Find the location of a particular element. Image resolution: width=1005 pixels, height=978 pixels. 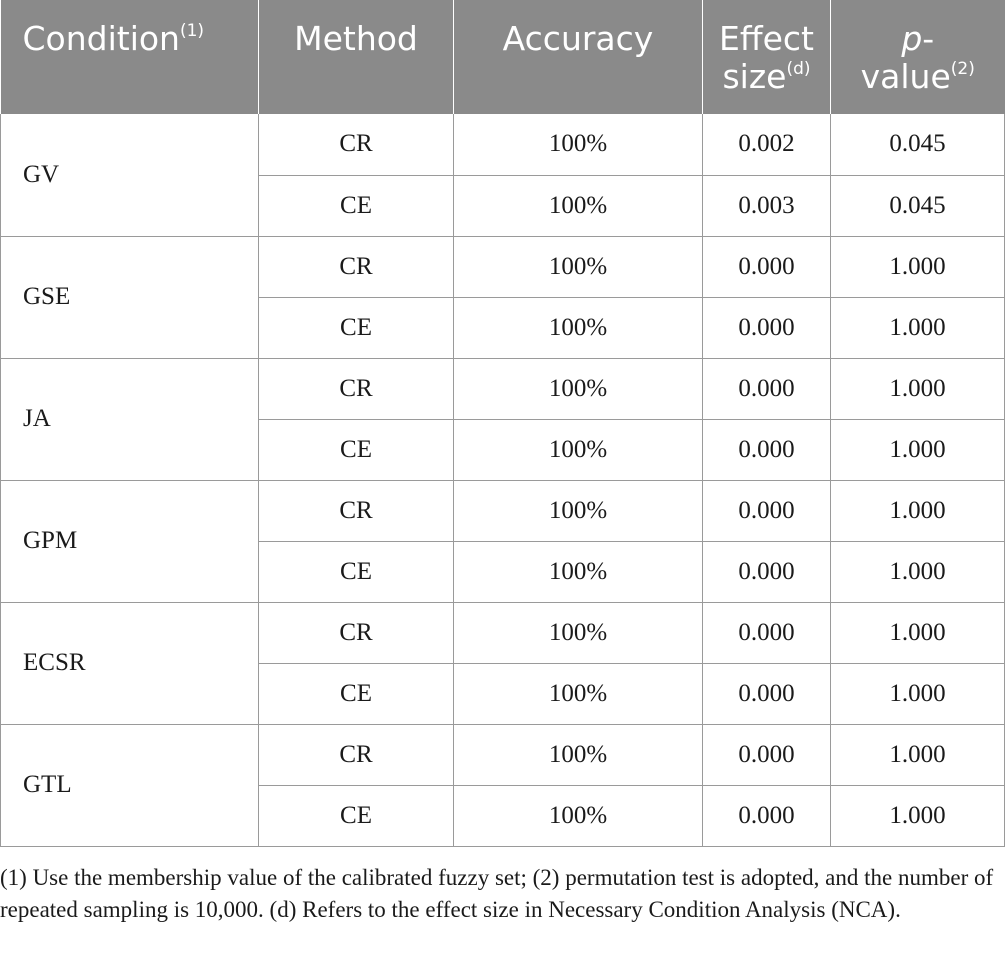

table-row: ECSR CR 100% 0.000 1.000 is located at coordinates (502, 663).